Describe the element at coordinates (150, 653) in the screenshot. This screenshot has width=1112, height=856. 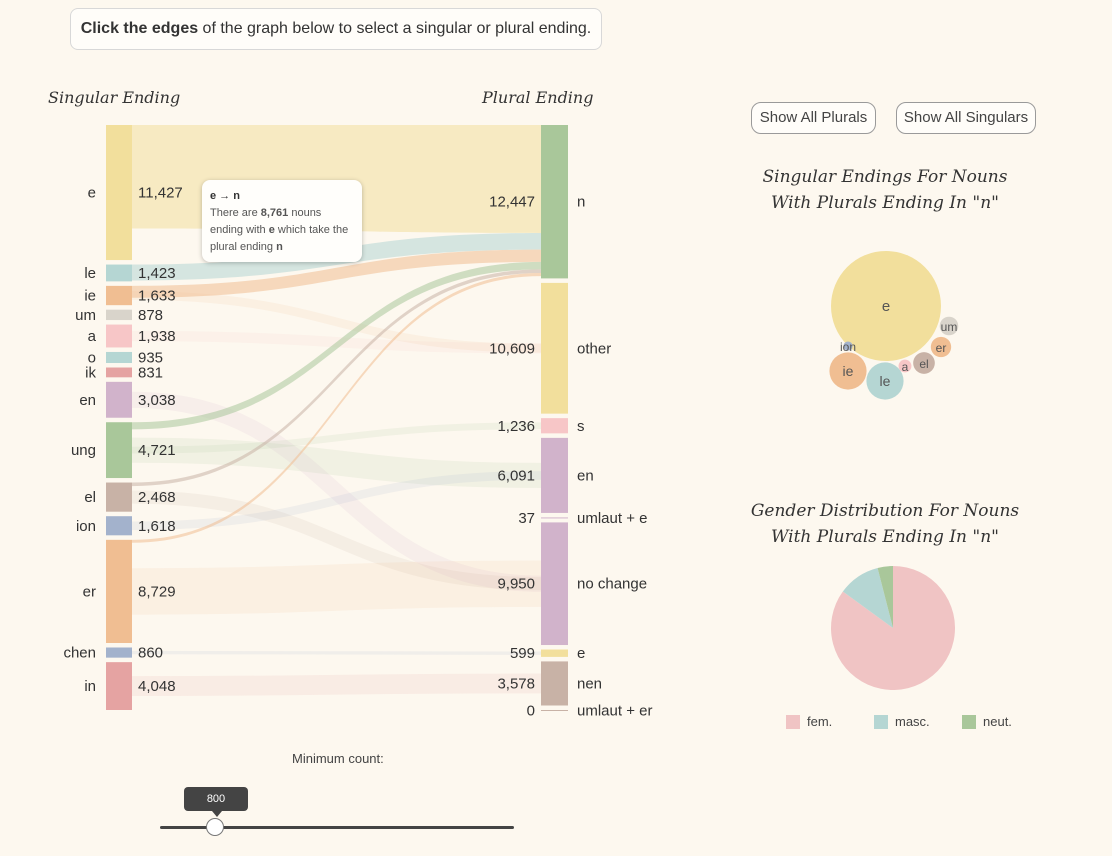
I see `sankey-source-count: 860` at that location.